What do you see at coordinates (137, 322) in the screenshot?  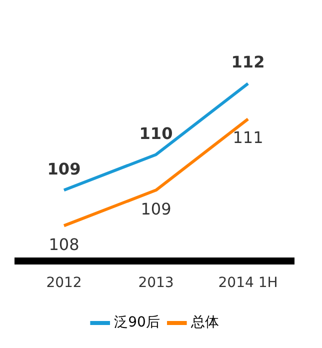 I see `legend-label: 泛90后` at bounding box center [137, 322].